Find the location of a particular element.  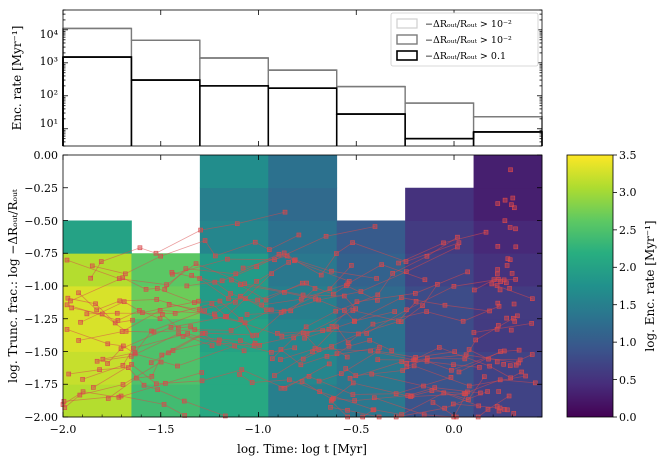

colorbar-tick-label: 1.0 is located at coordinates (628, 342).